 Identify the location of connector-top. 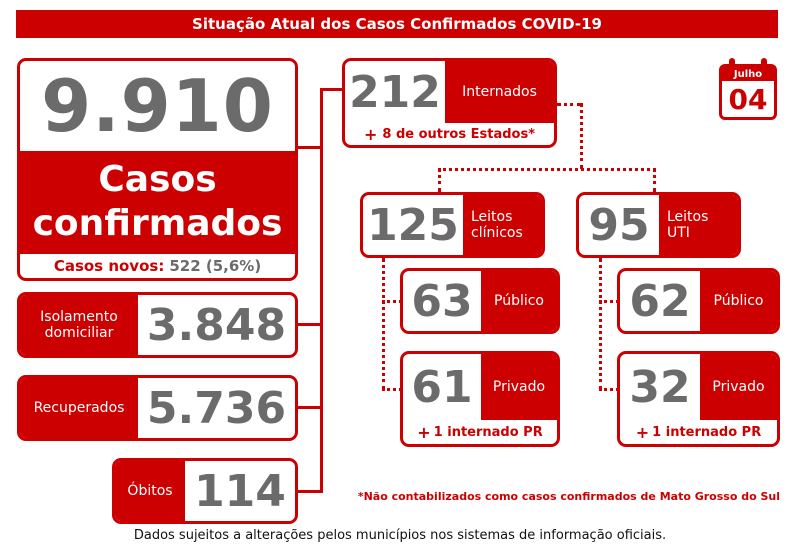
(310, 147).